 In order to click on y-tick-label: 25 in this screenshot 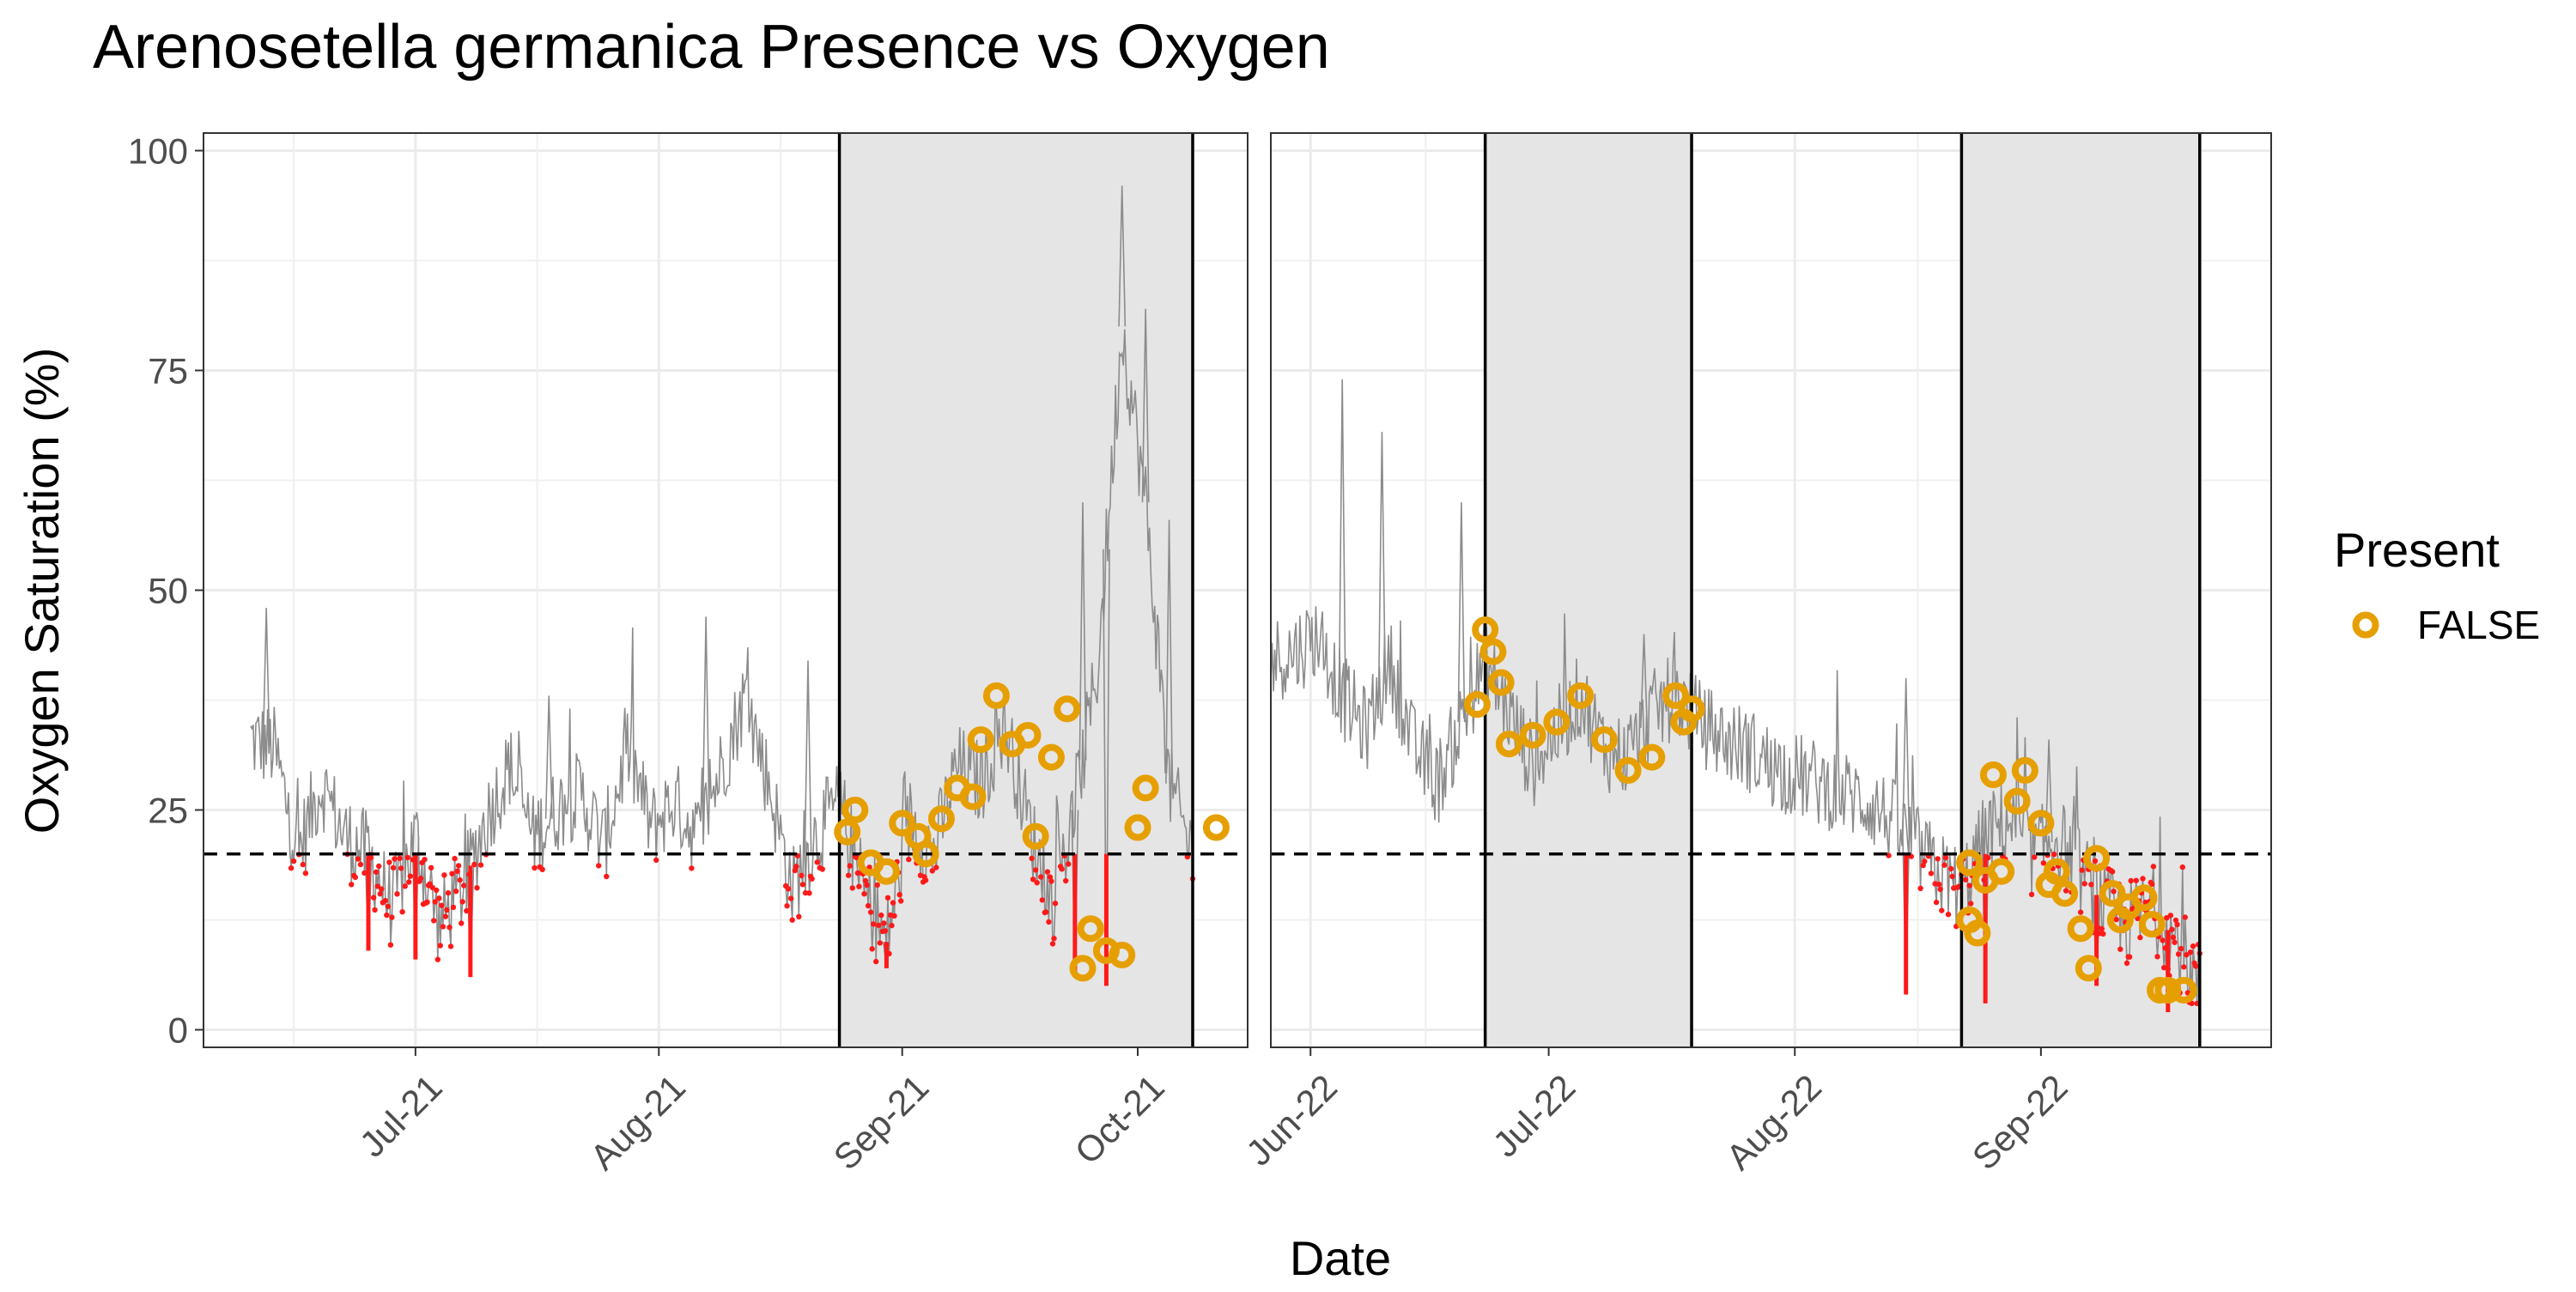, I will do `click(168, 811)`.